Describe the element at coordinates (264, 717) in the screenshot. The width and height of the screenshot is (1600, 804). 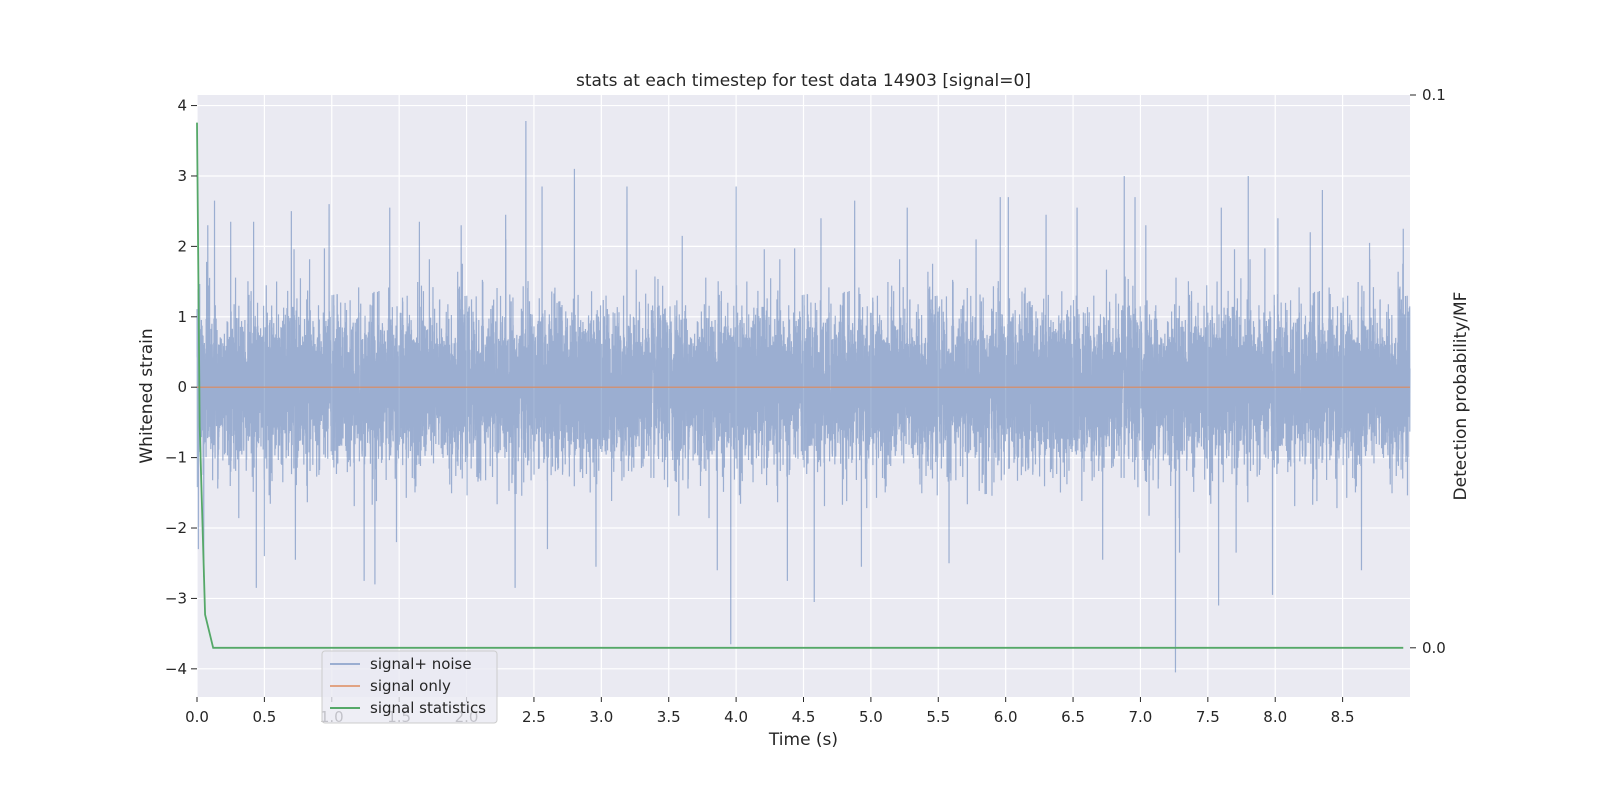
I see `x-tick-label: 0.5` at that location.